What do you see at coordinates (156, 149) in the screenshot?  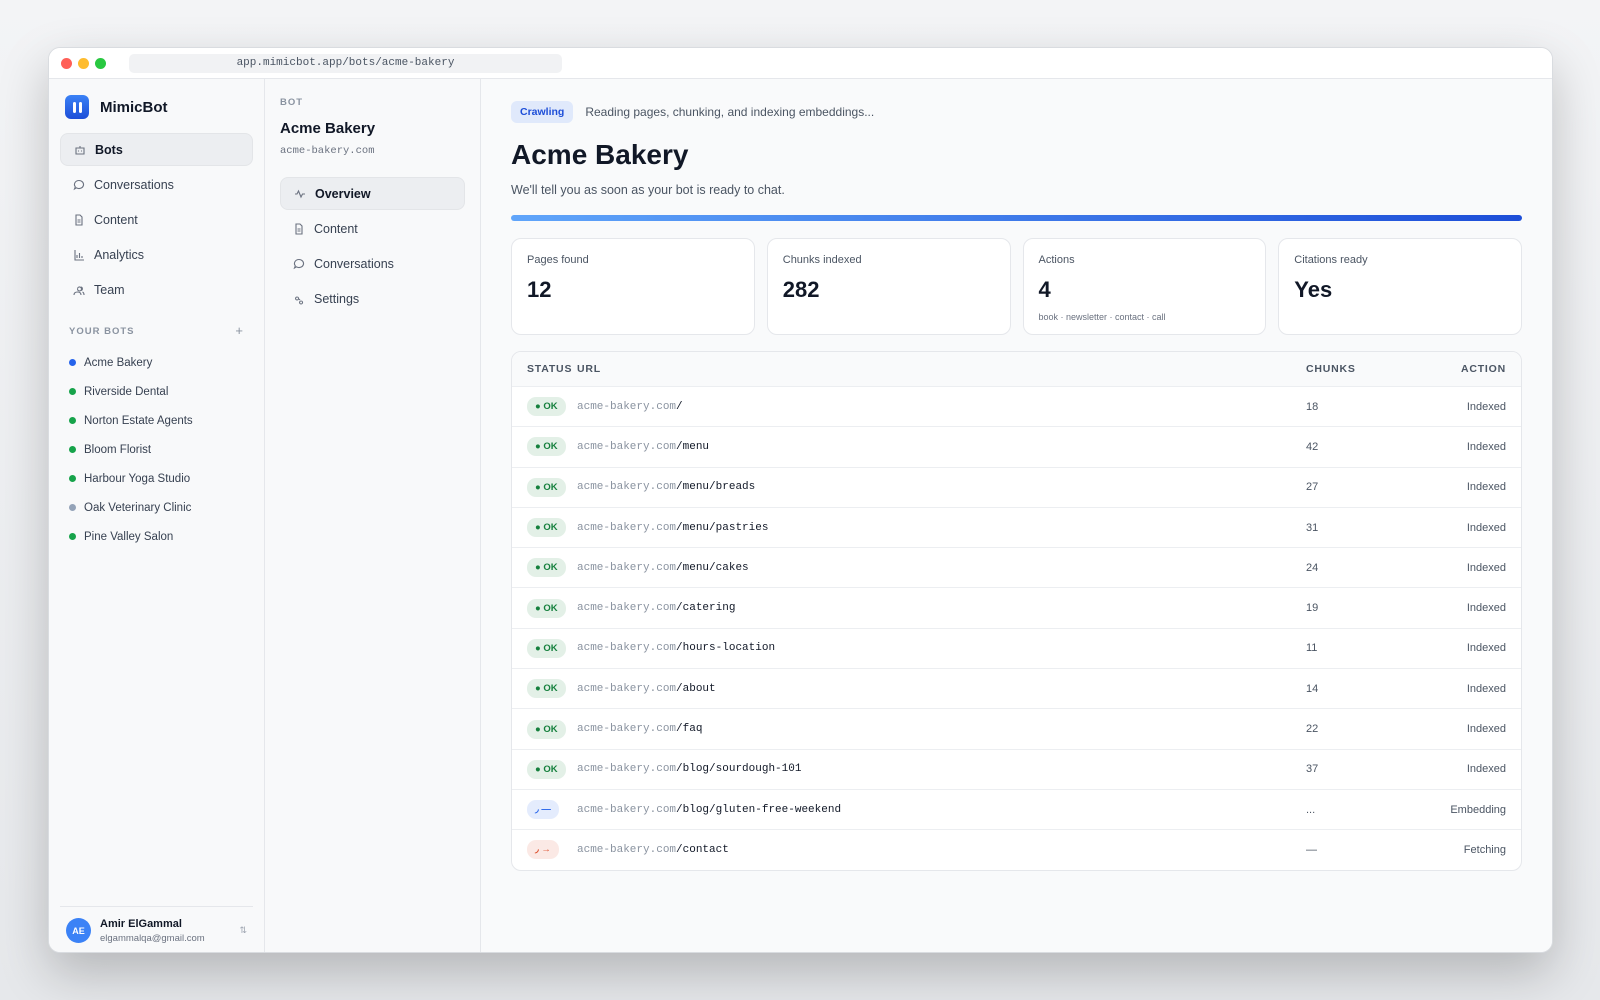 I see `nav-item: Bots` at bounding box center [156, 149].